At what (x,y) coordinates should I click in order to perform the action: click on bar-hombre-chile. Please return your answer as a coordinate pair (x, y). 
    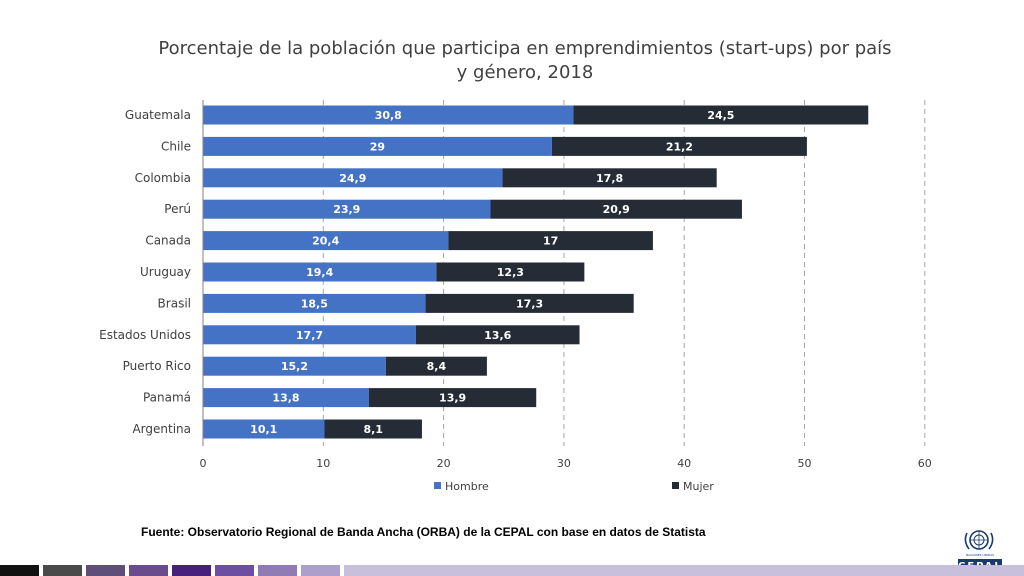
    Looking at the image, I should click on (377, 146).